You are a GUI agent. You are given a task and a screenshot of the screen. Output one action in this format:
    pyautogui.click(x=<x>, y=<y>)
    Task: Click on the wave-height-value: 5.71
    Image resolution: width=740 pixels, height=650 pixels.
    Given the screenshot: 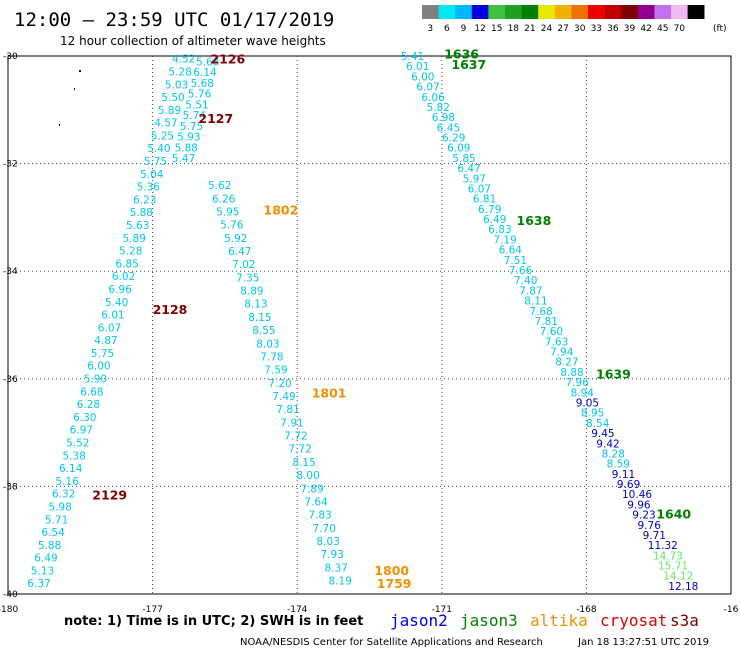 What is the action you would take?
    pyautogui.click(x=56, y=520)
    